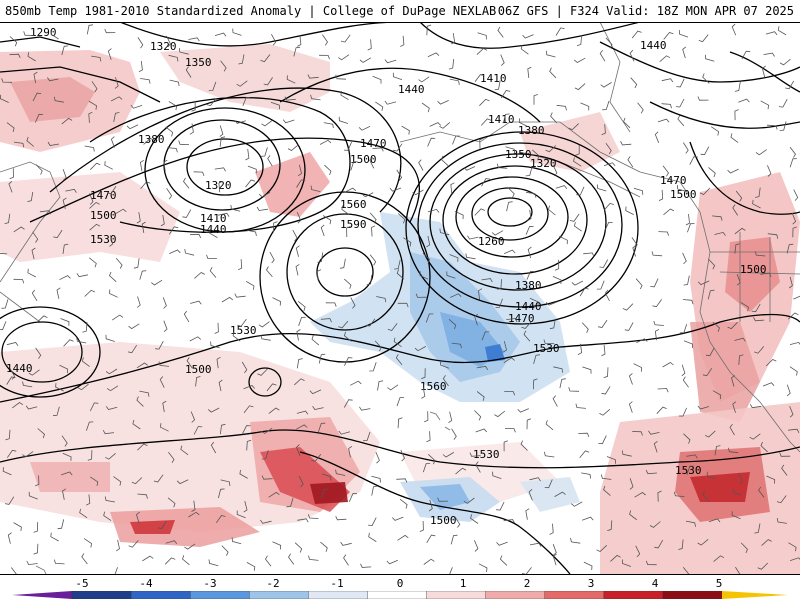  I want to click on colorbar-high-arrow, so click(755, 595).